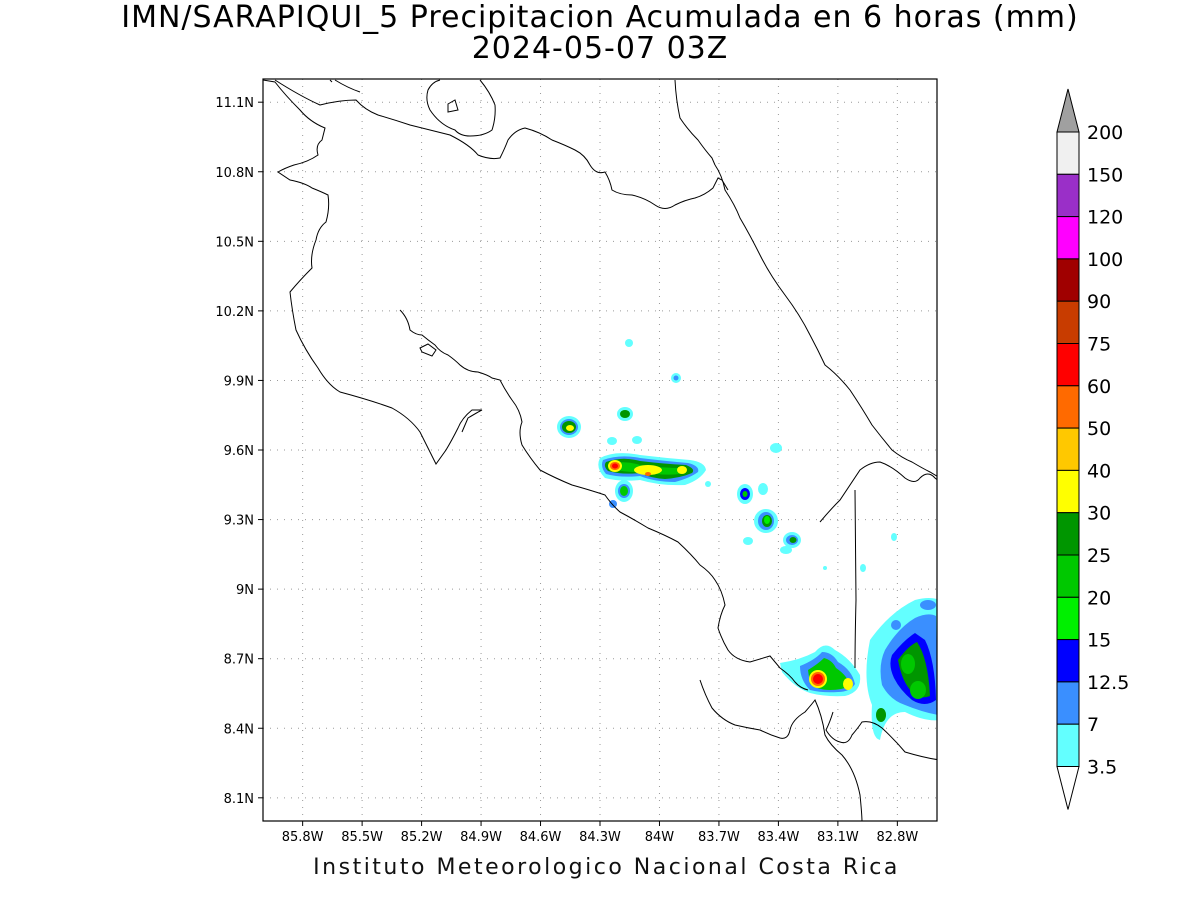 This screenshot has width=1200, height=900. I want to click on colorbar-label: 7, so click(1093, 725).